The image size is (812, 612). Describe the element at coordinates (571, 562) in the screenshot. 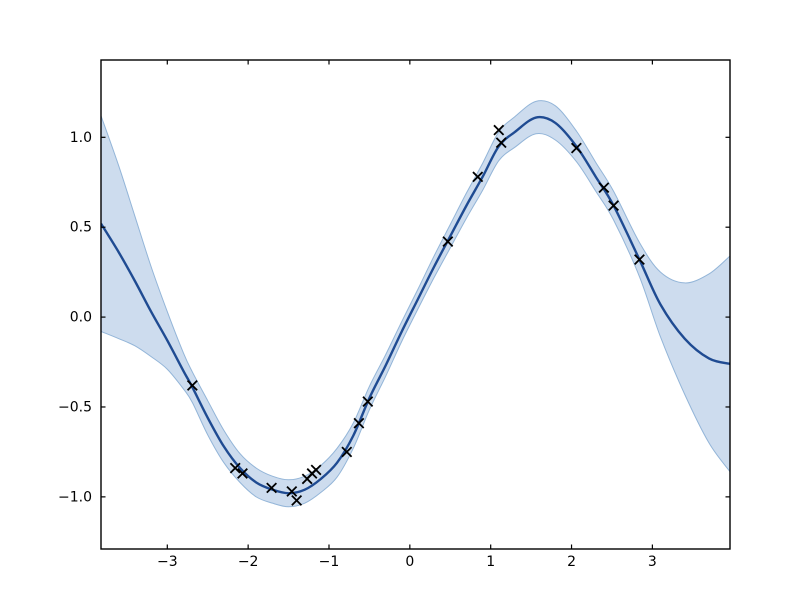

I see `x-tick-label: 2` at that location.